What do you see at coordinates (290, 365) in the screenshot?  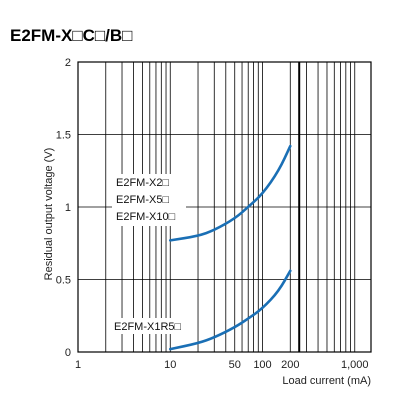 I see `x-tick-label: 200` at bounding box center [290, 365].